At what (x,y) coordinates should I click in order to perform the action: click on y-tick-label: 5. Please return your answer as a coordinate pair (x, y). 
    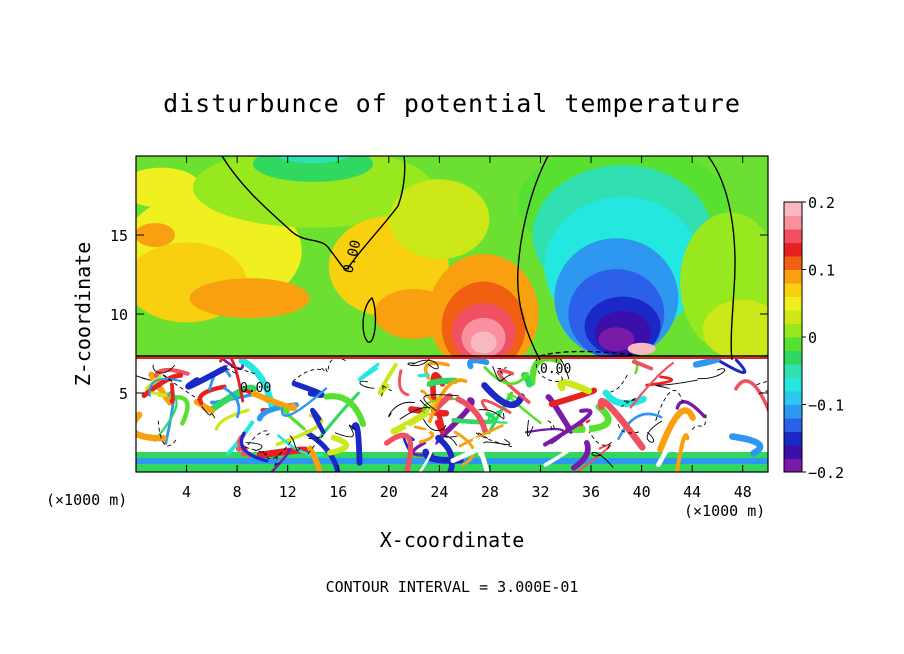
    Looking at the image, I should click on (123, 394).